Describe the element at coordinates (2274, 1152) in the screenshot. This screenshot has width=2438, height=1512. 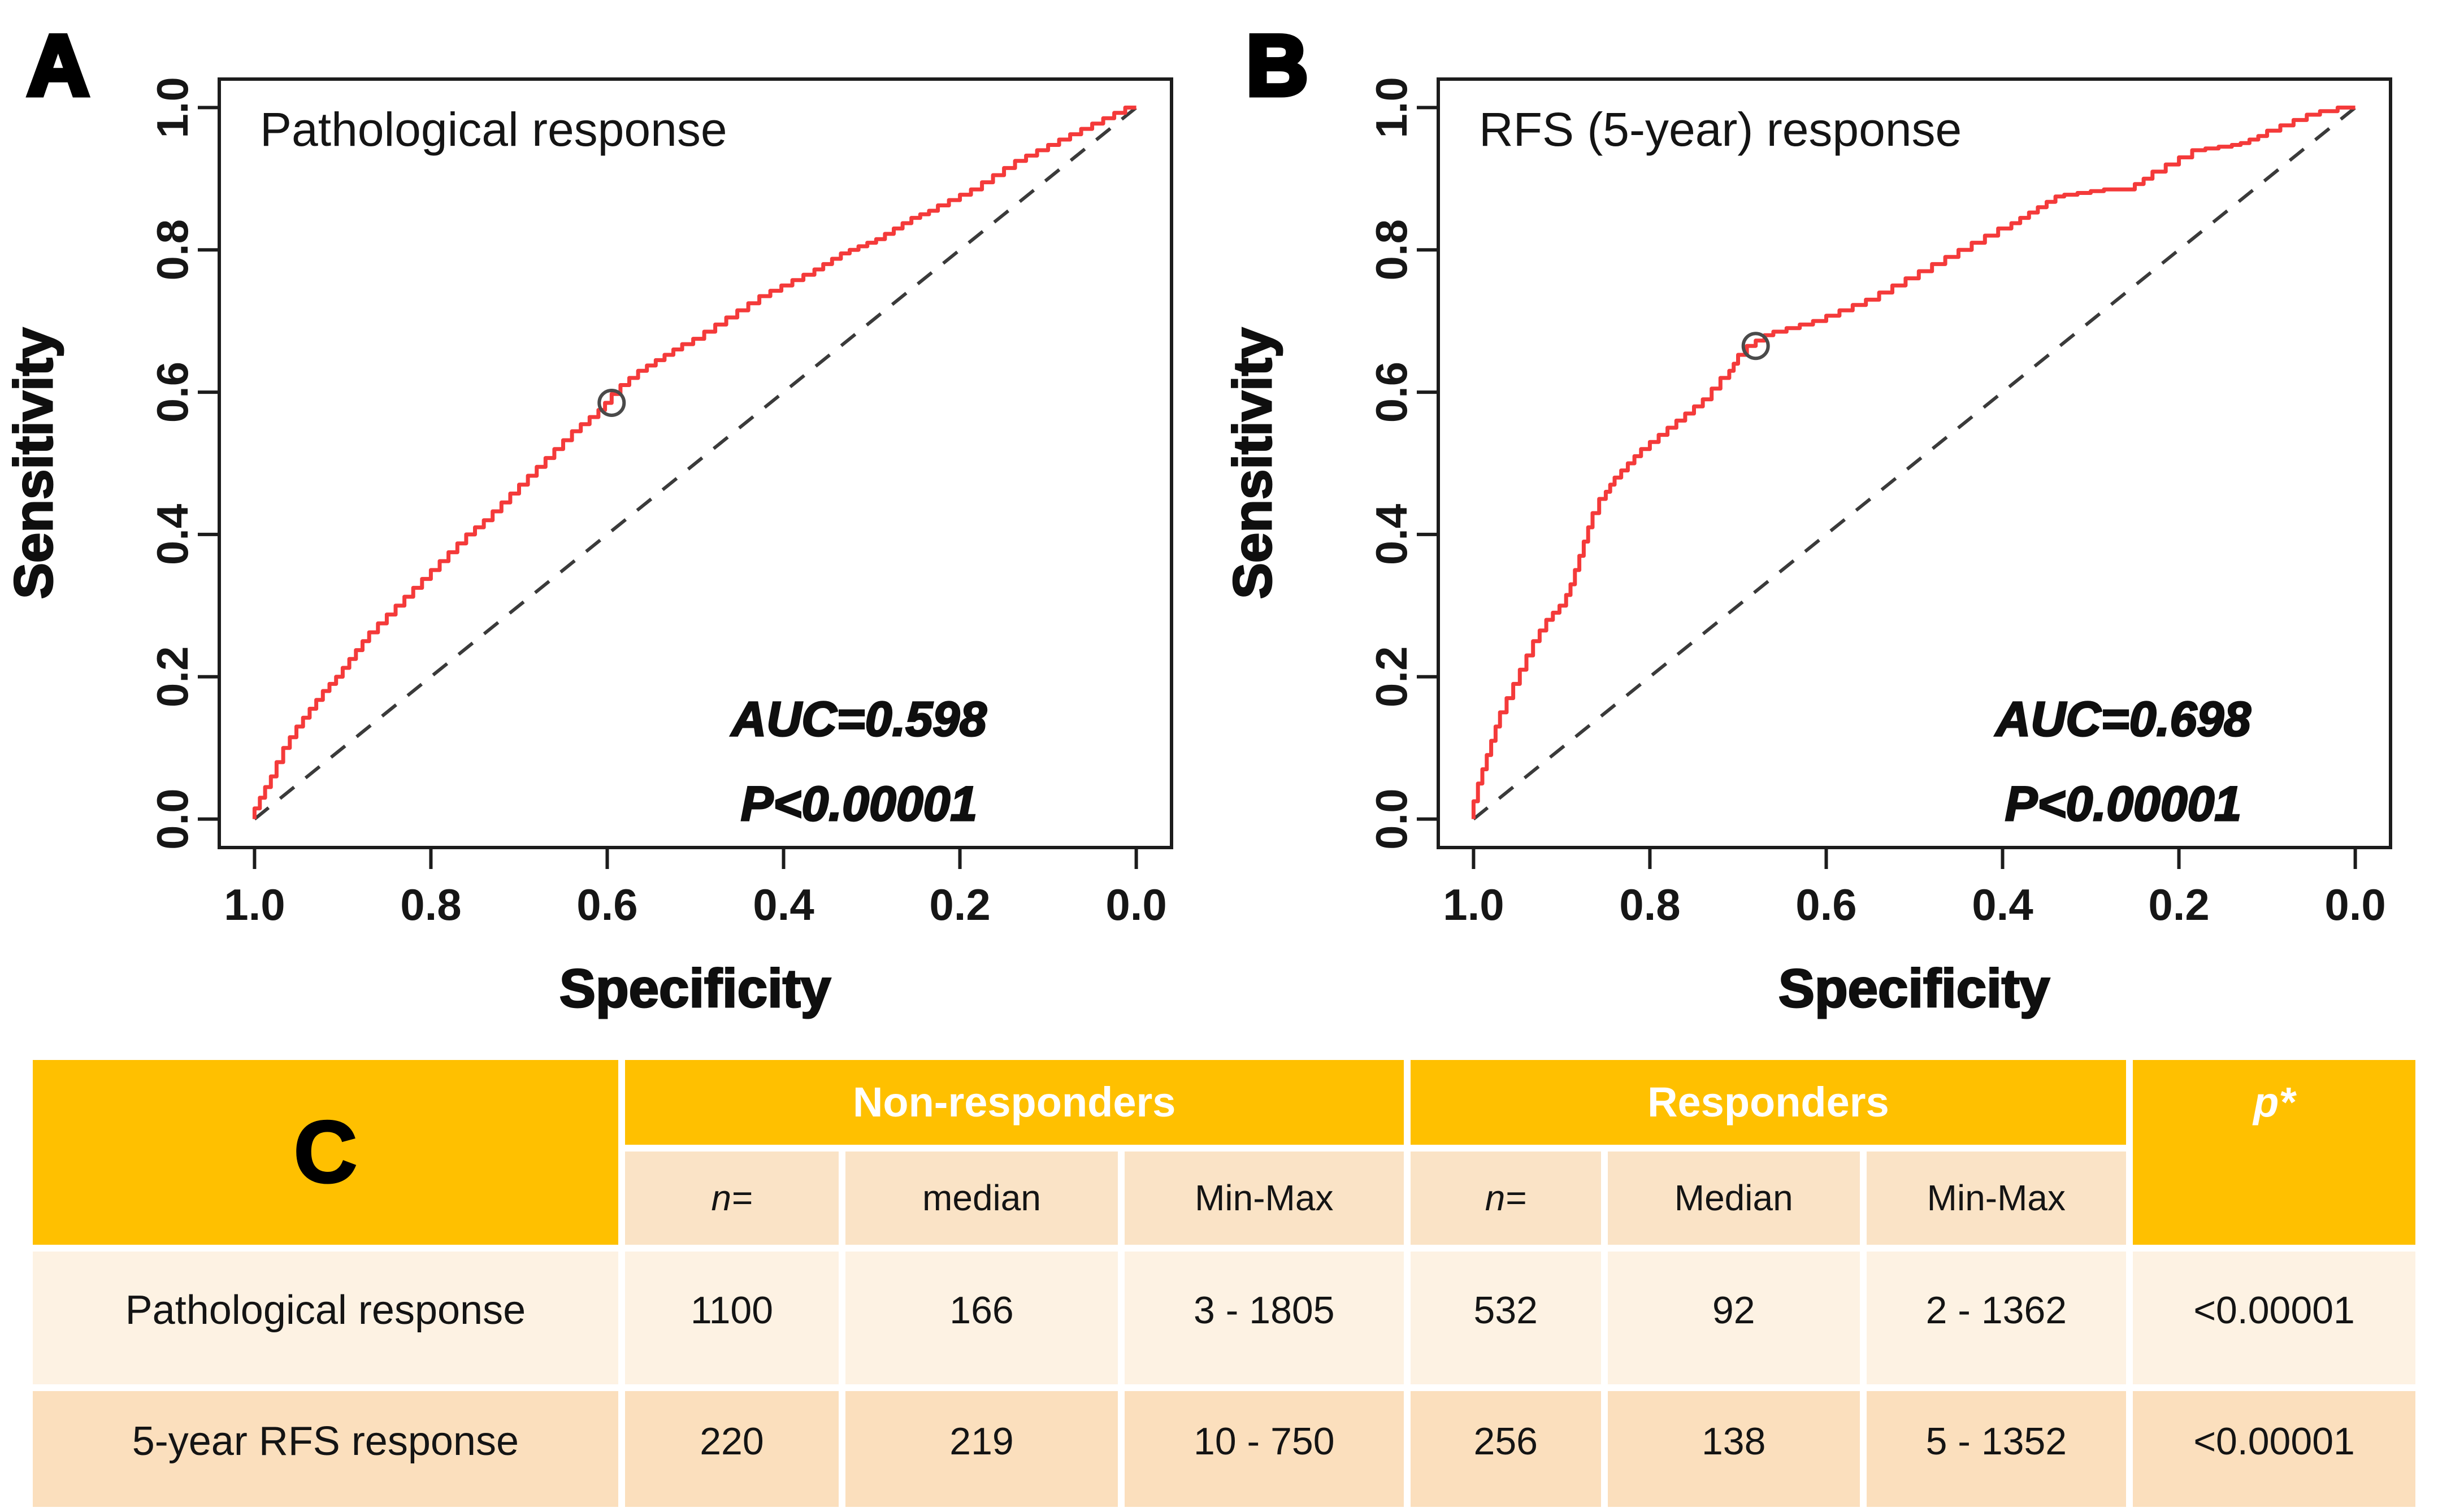
I see `column-header-pvalue: p*` at that location.